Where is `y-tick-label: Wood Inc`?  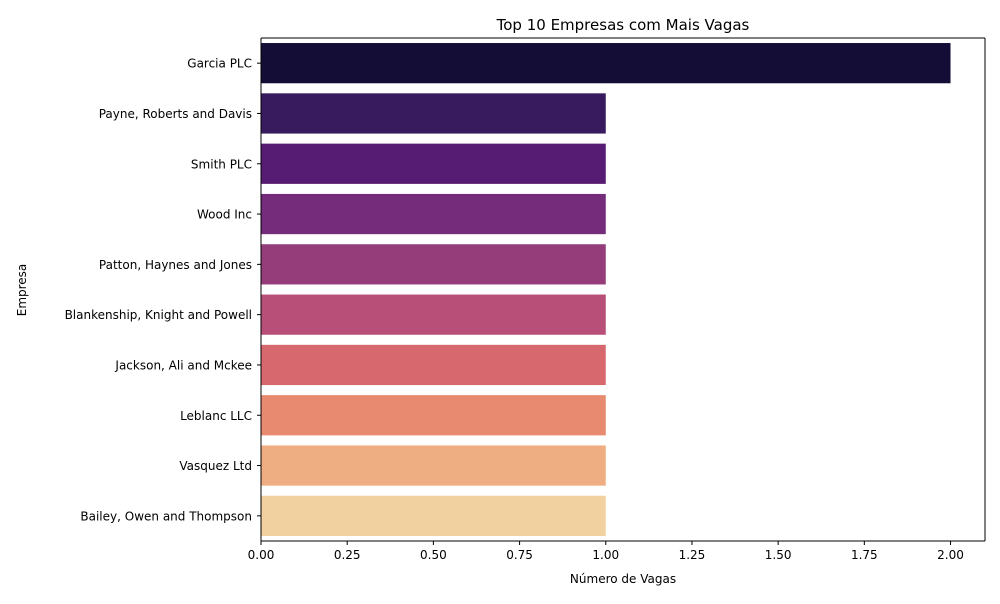 y-tick-label: Wood Inc is located at coordinates (224, 215).